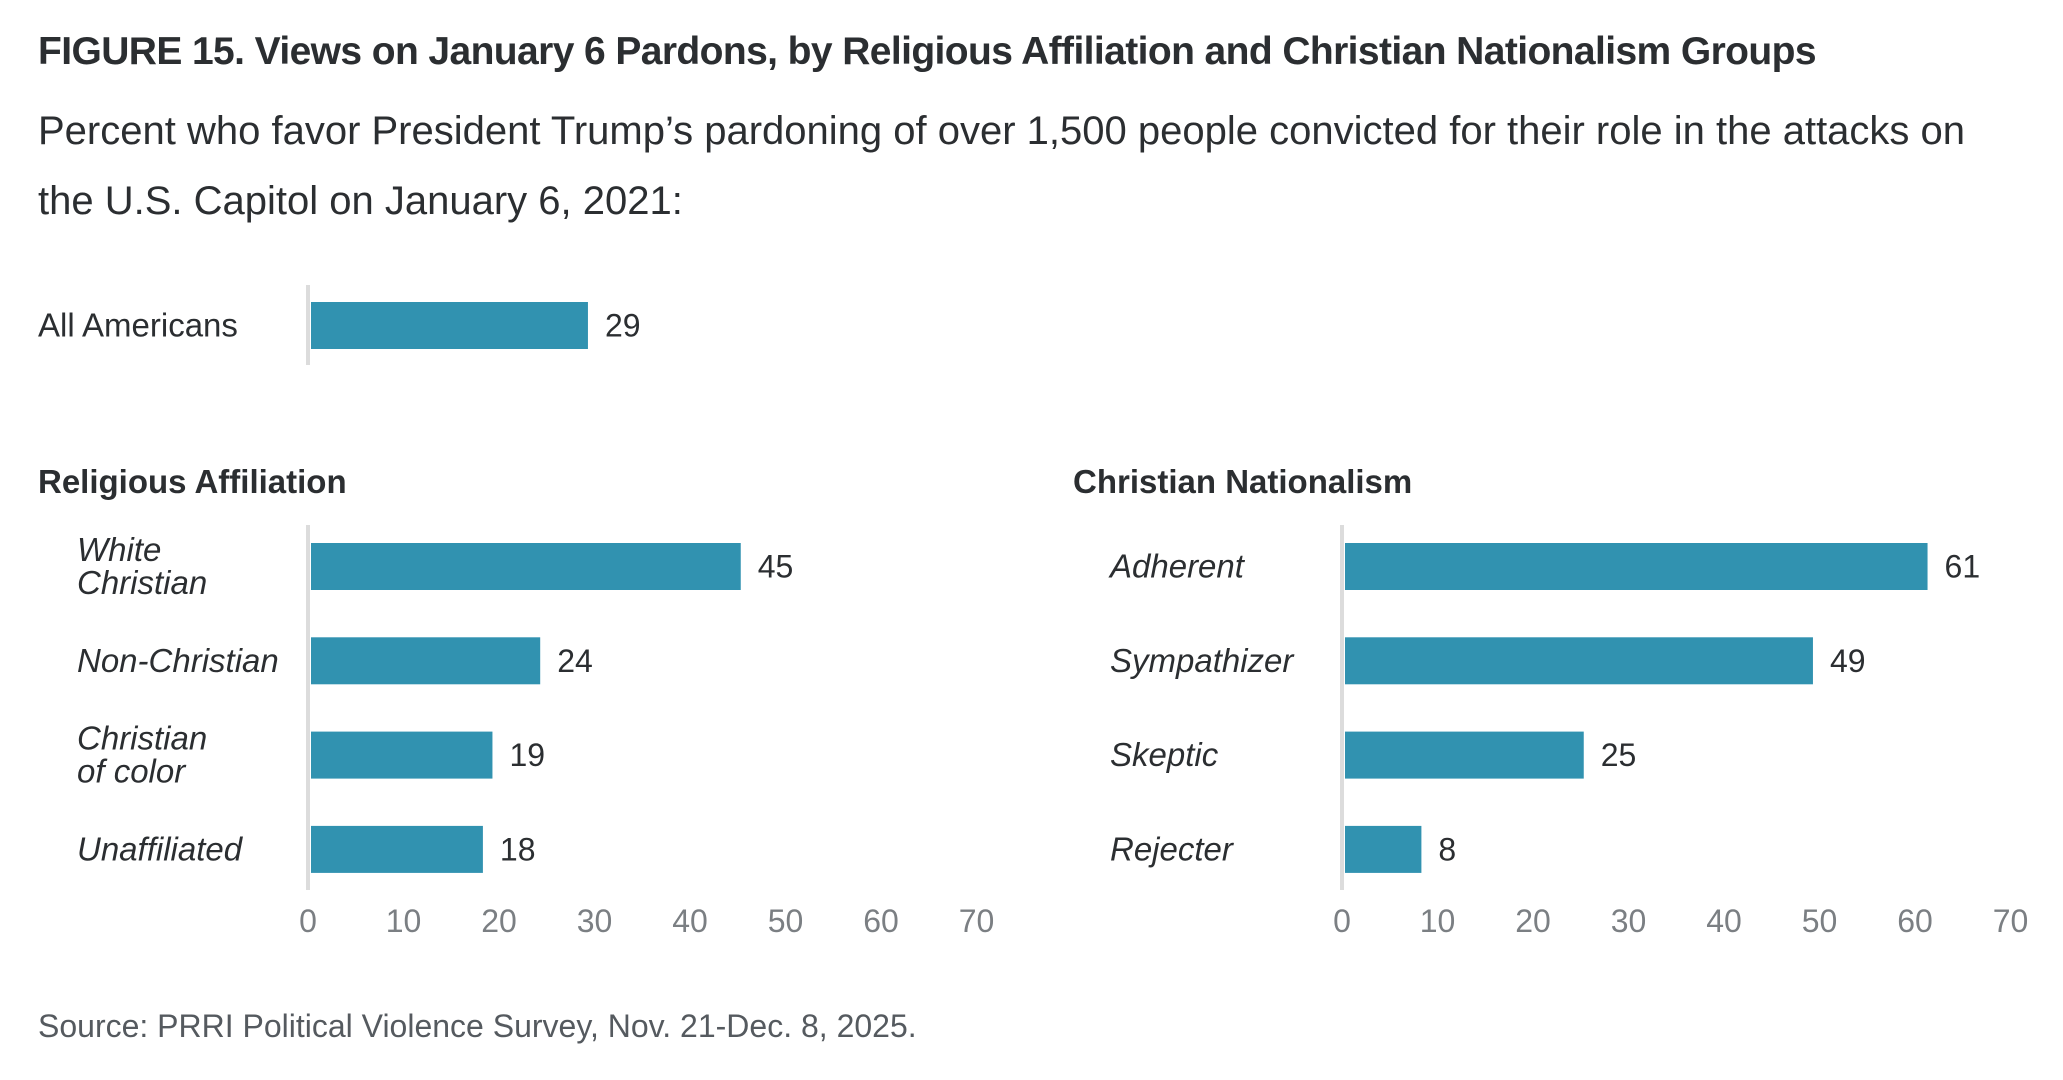  Describe the element at coordinates (1619, 755) in the screenshot. I see `data-label-right-2: 25` at that location.